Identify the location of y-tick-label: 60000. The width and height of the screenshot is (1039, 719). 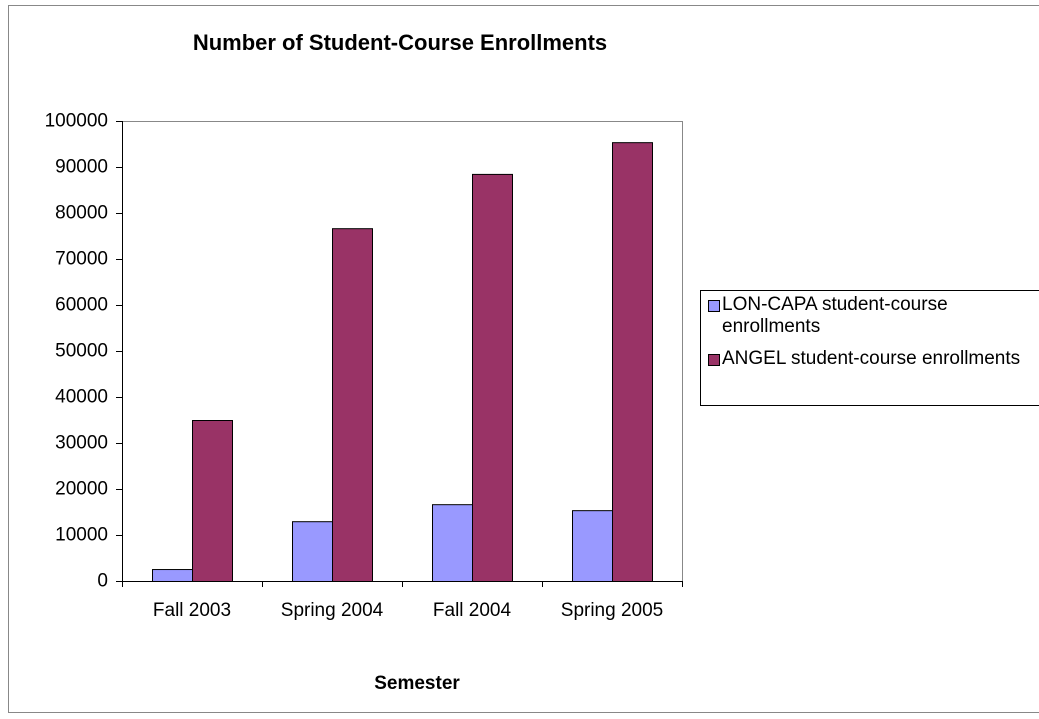
(81, 305).